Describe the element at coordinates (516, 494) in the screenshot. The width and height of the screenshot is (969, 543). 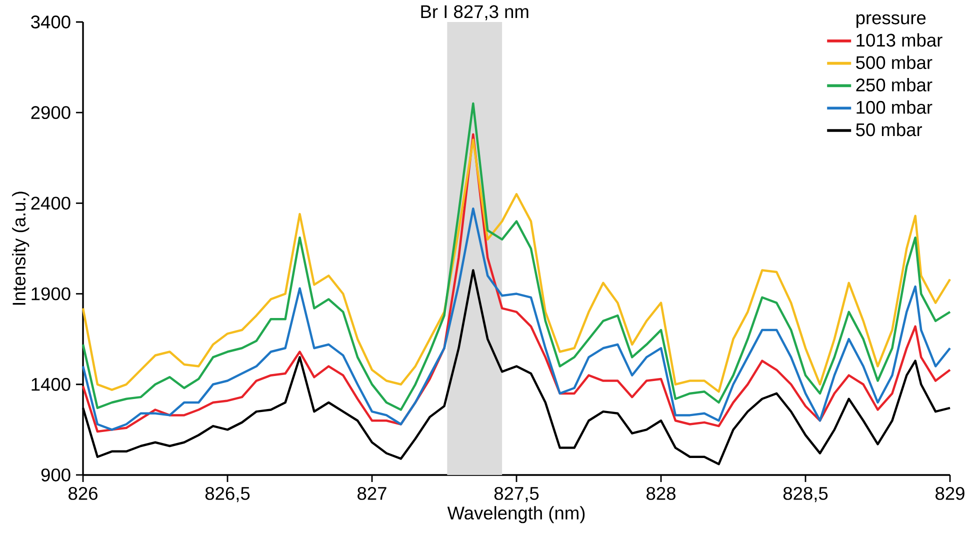
I see `x-tick-label: 827,5` at that location.